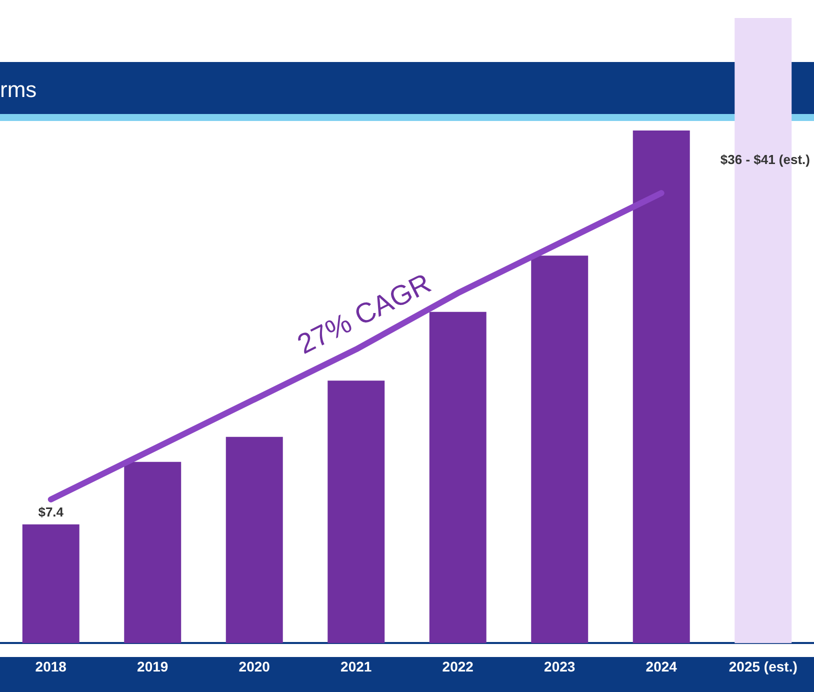 This screenshot has height=692, width=814. What do you see at coordinates (662, 666) in the screenshot?
I see `x-tick-label: 2024` at bounding box center [662, 666].